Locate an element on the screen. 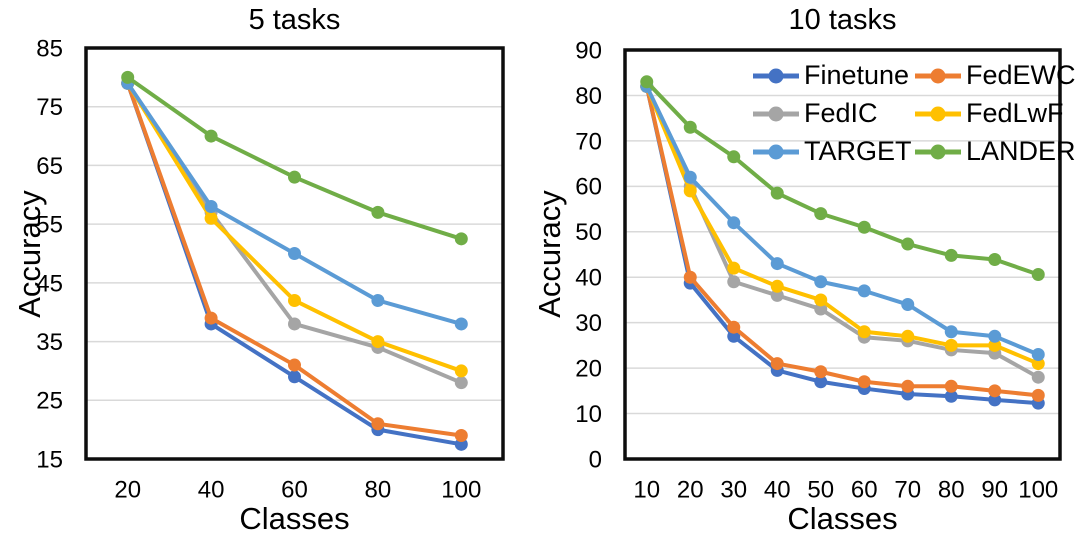 The height and width of the screenshot is (540, 1080). right-chart-title: 10 tasks is located at coordinates (842, 20).